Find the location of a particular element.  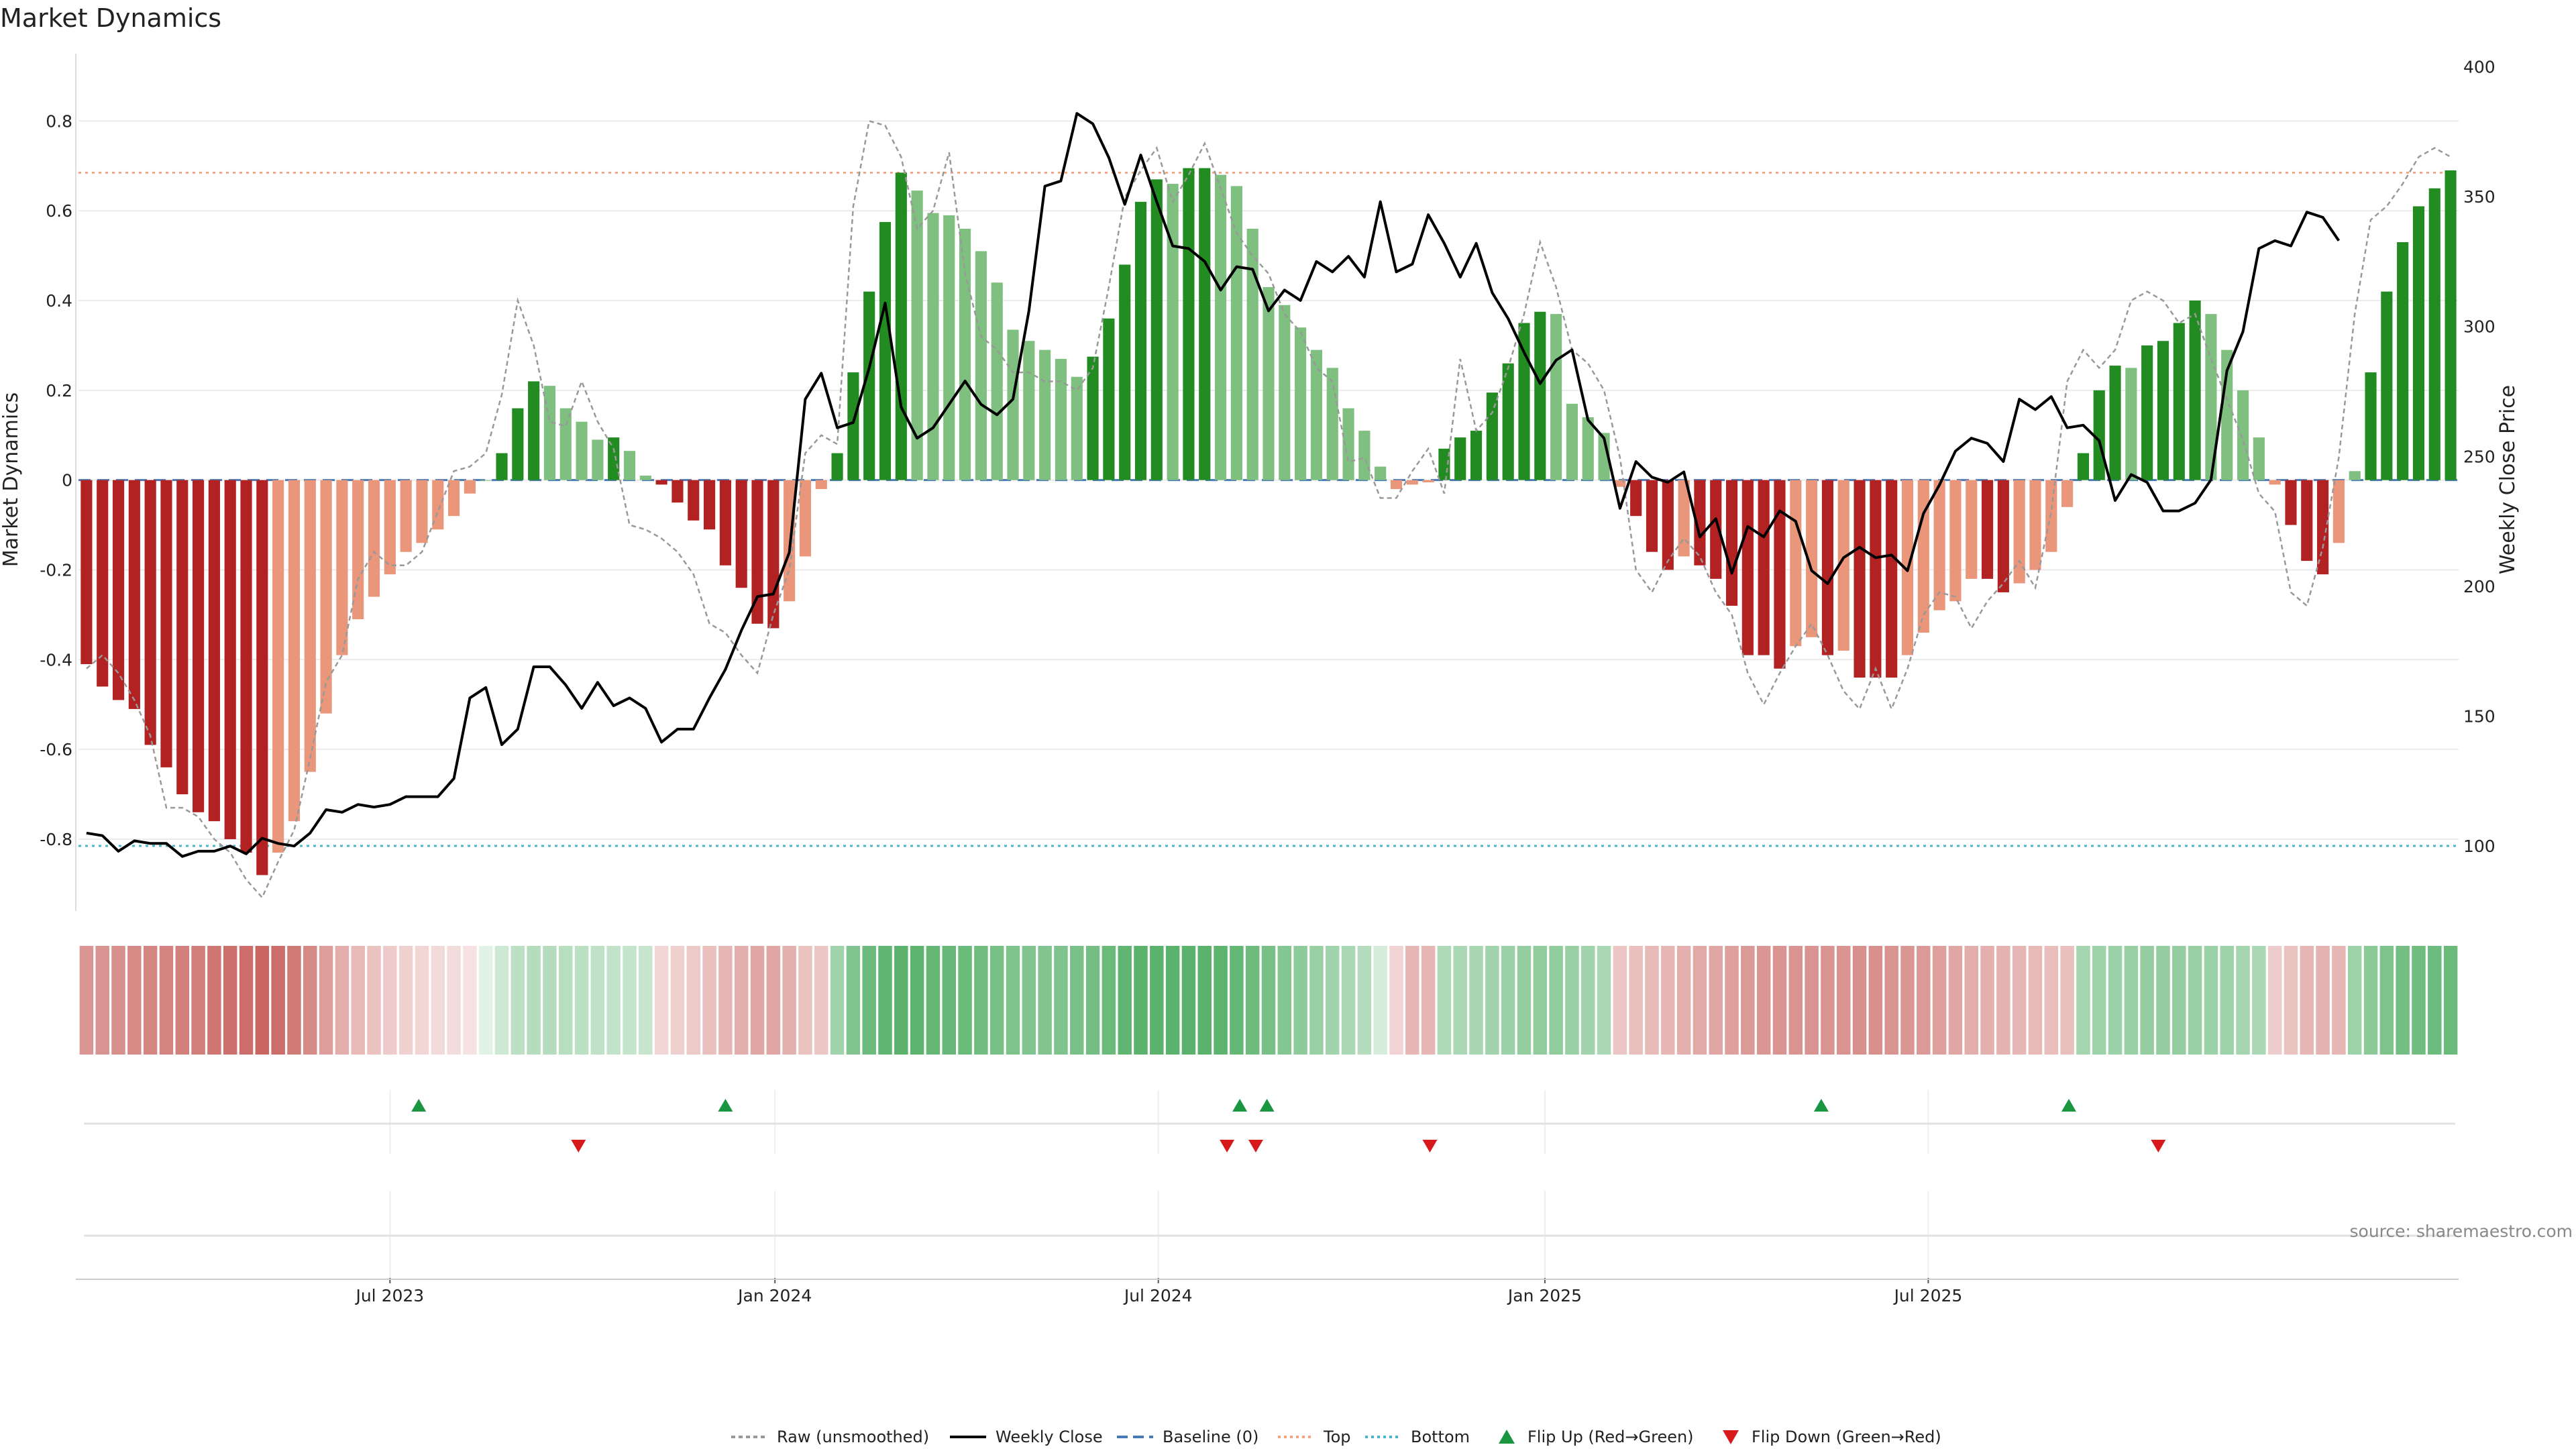

flip-signal-panel is located at coordinates (1269, 1122).